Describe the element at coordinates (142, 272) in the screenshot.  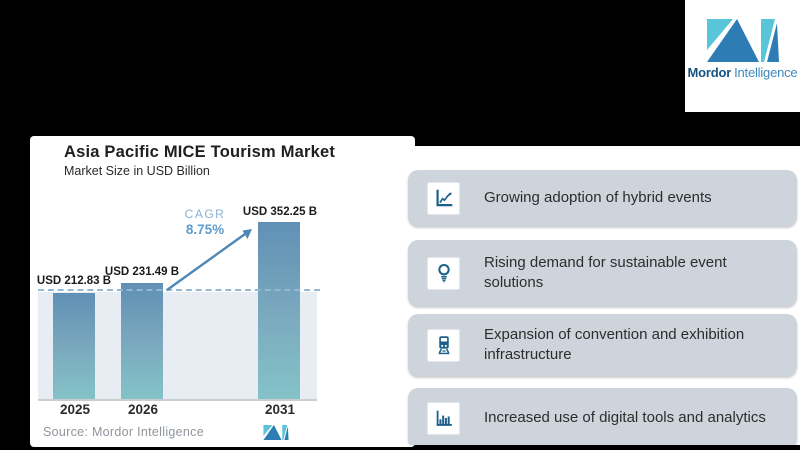
I see `value-label-2026: USD 231.49 B` at that location.